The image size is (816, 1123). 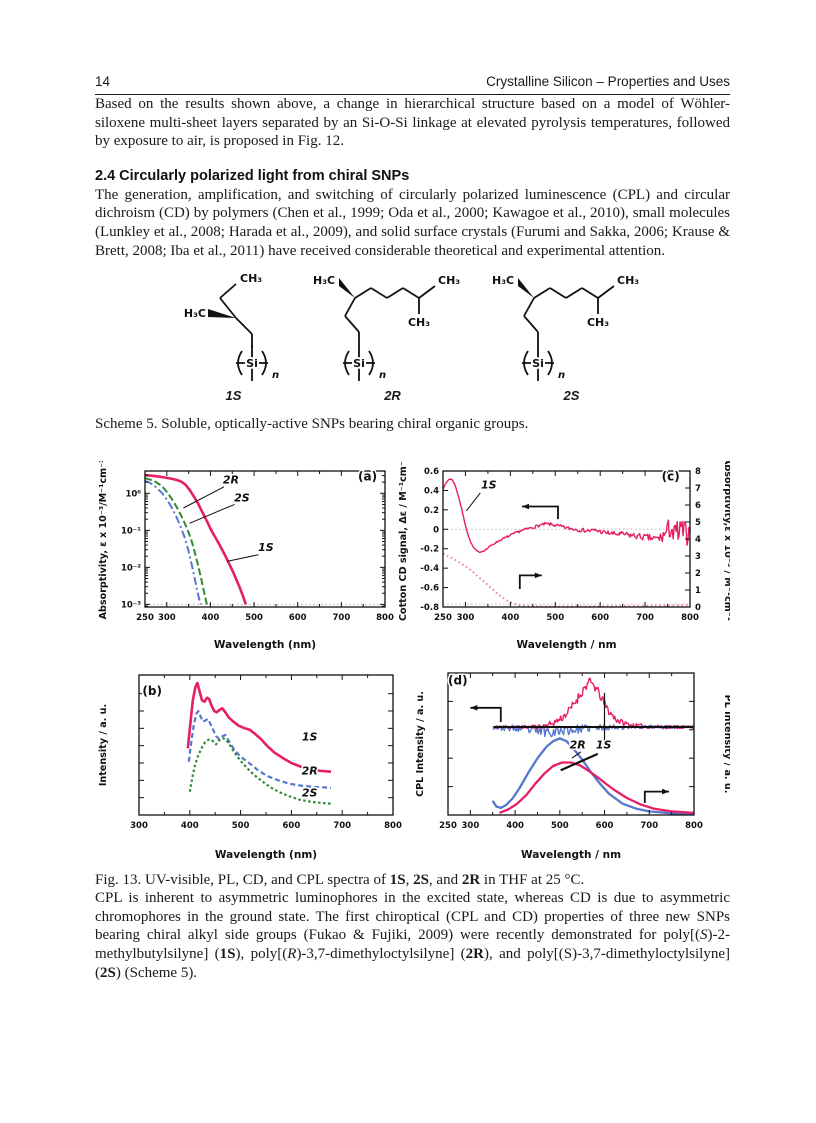 I want to click on svg-text: 6, so click(x=698, y=506).